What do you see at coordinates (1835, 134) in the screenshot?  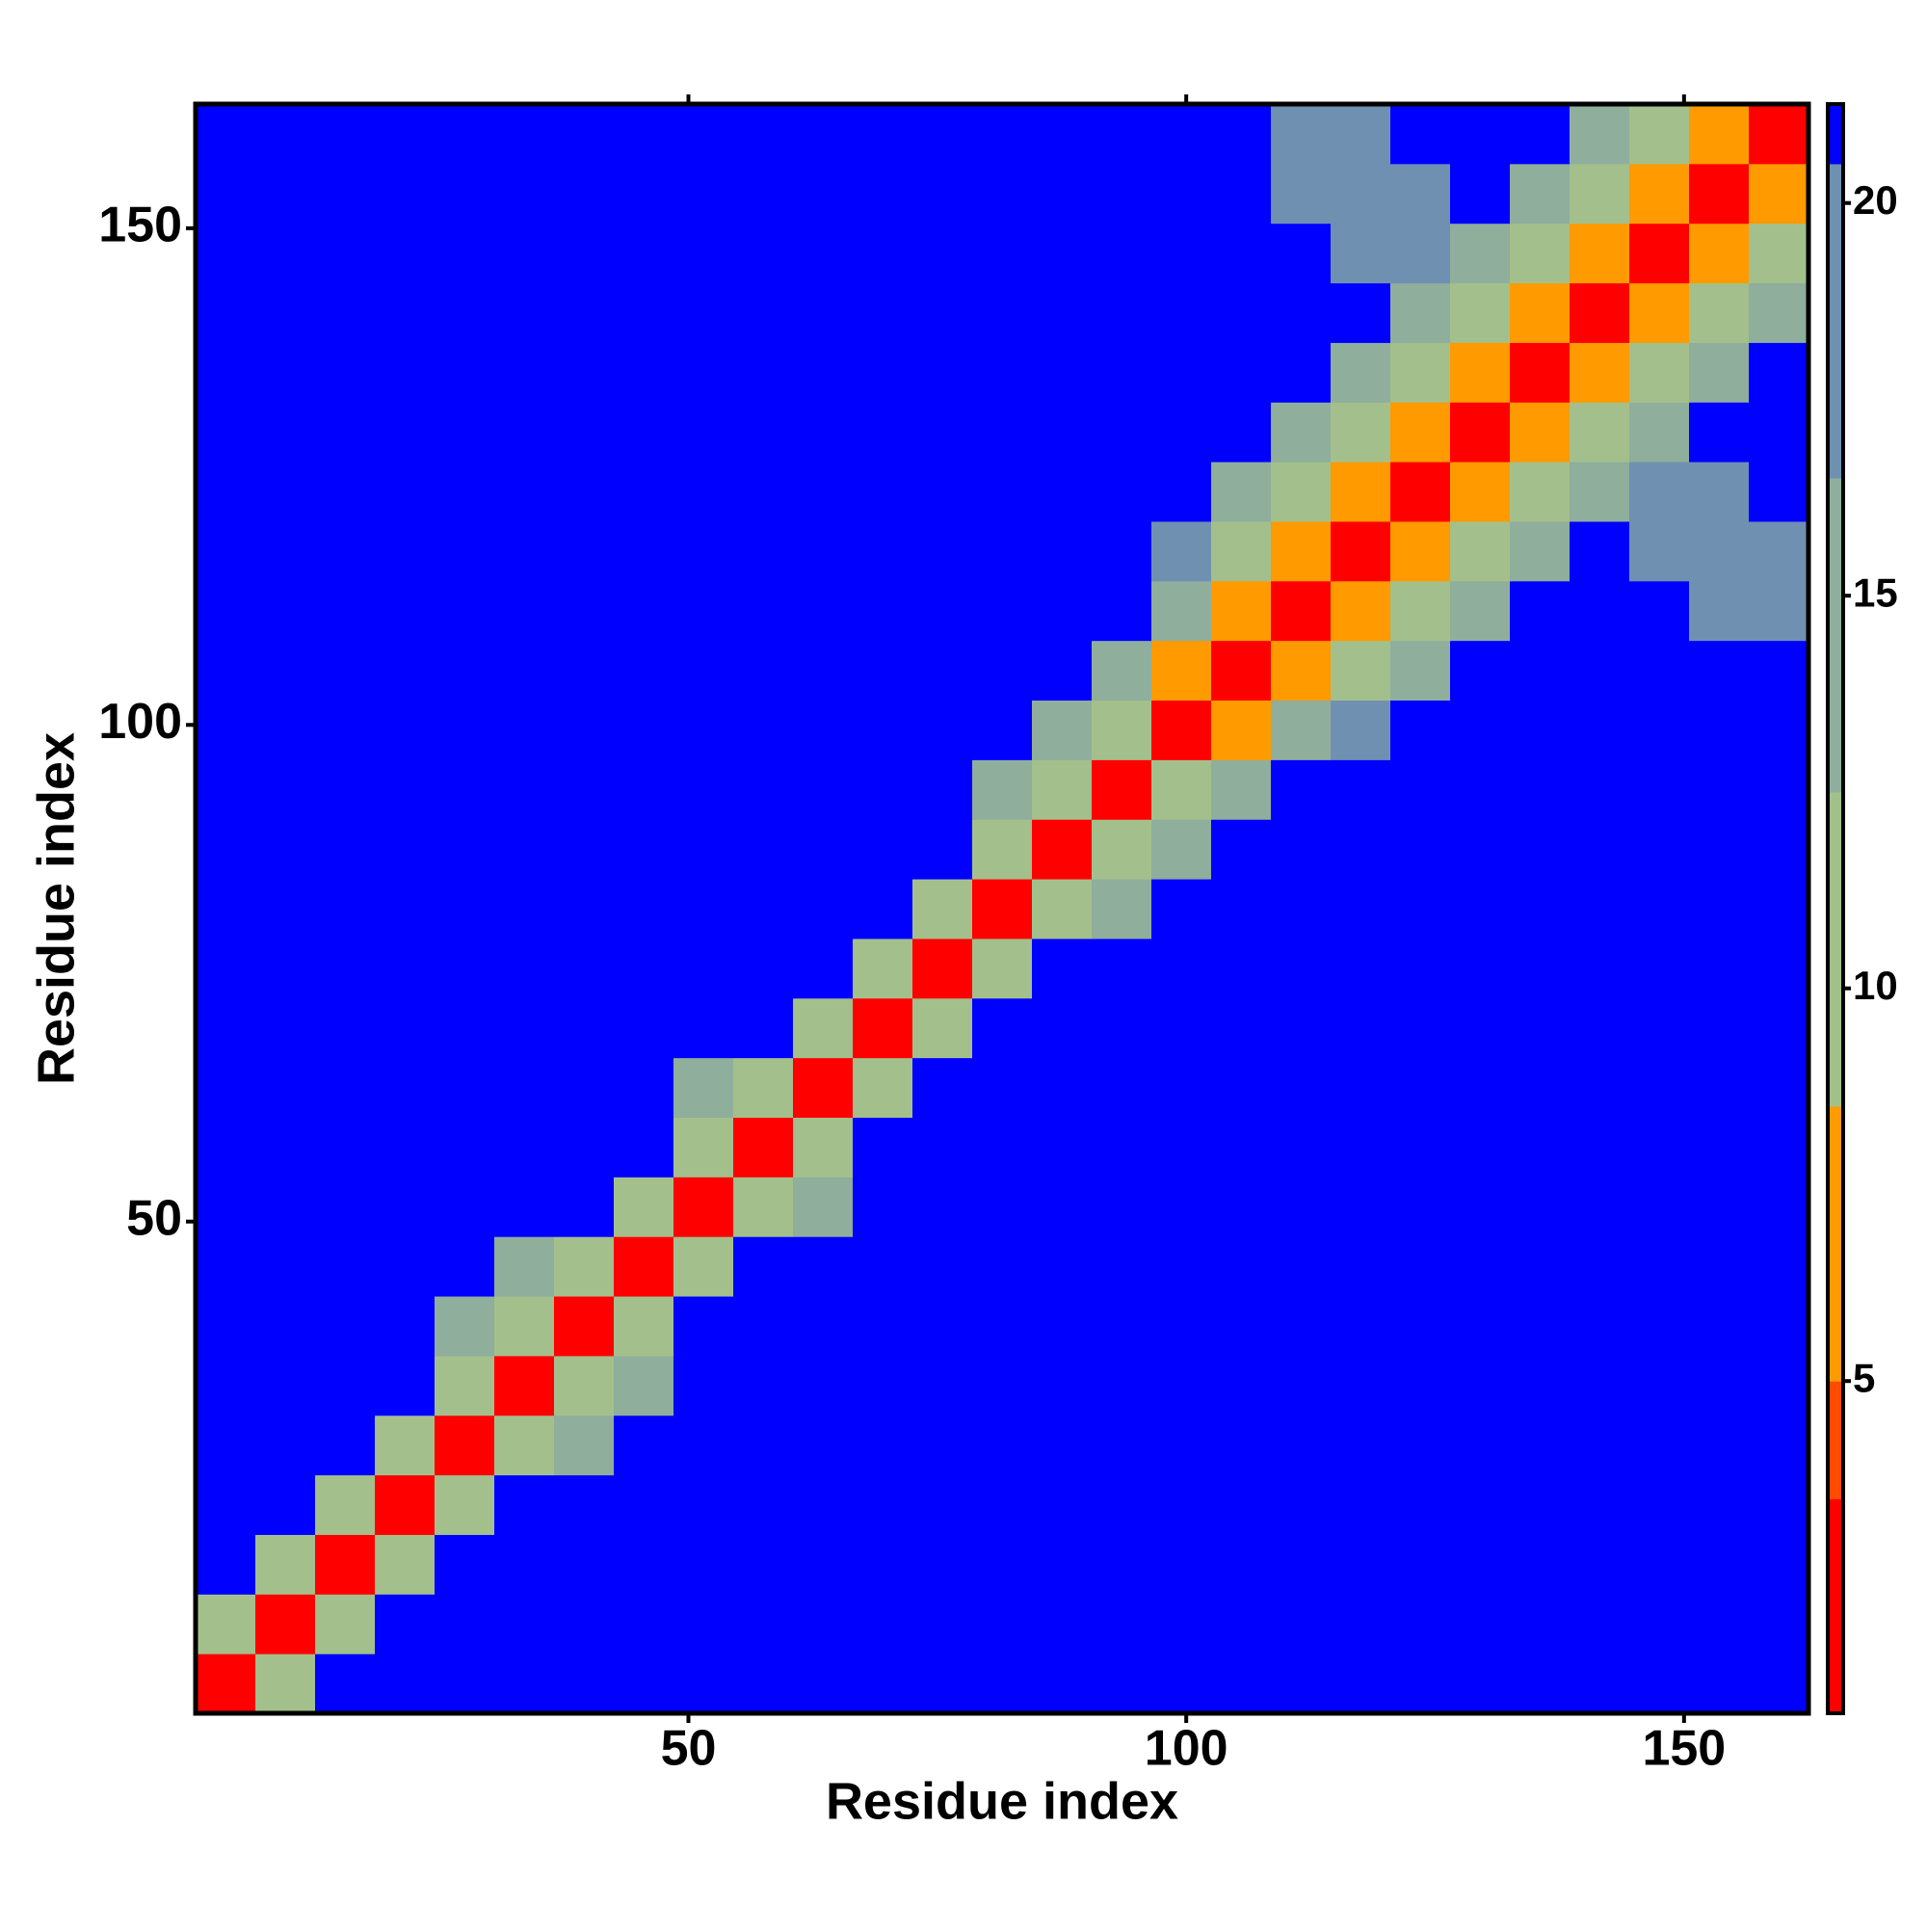 I see `colorbar-level` at bounding box center [1835, 134].